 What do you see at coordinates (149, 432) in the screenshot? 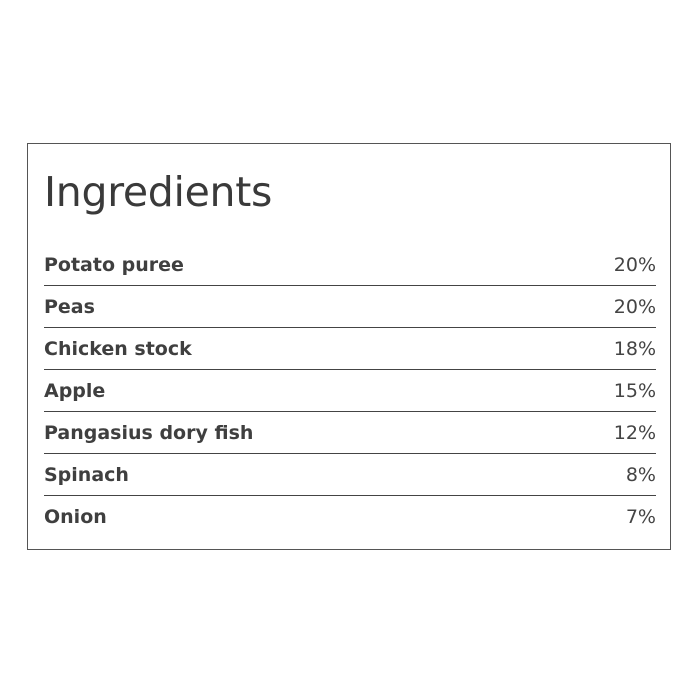
I see `ingredient-name: Pangasius dory fish` at bounding box center [149, 432].